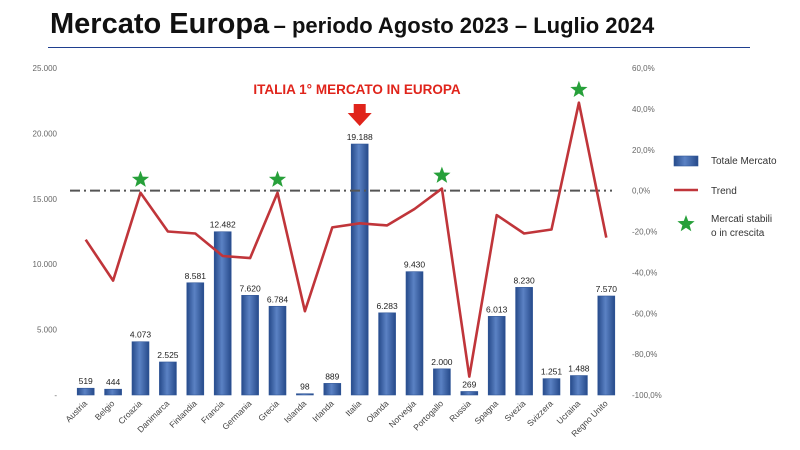  Describe the element at coordinates (644, 313) in the screenshot. I see `right-tick-label: -60,0%` at that location.